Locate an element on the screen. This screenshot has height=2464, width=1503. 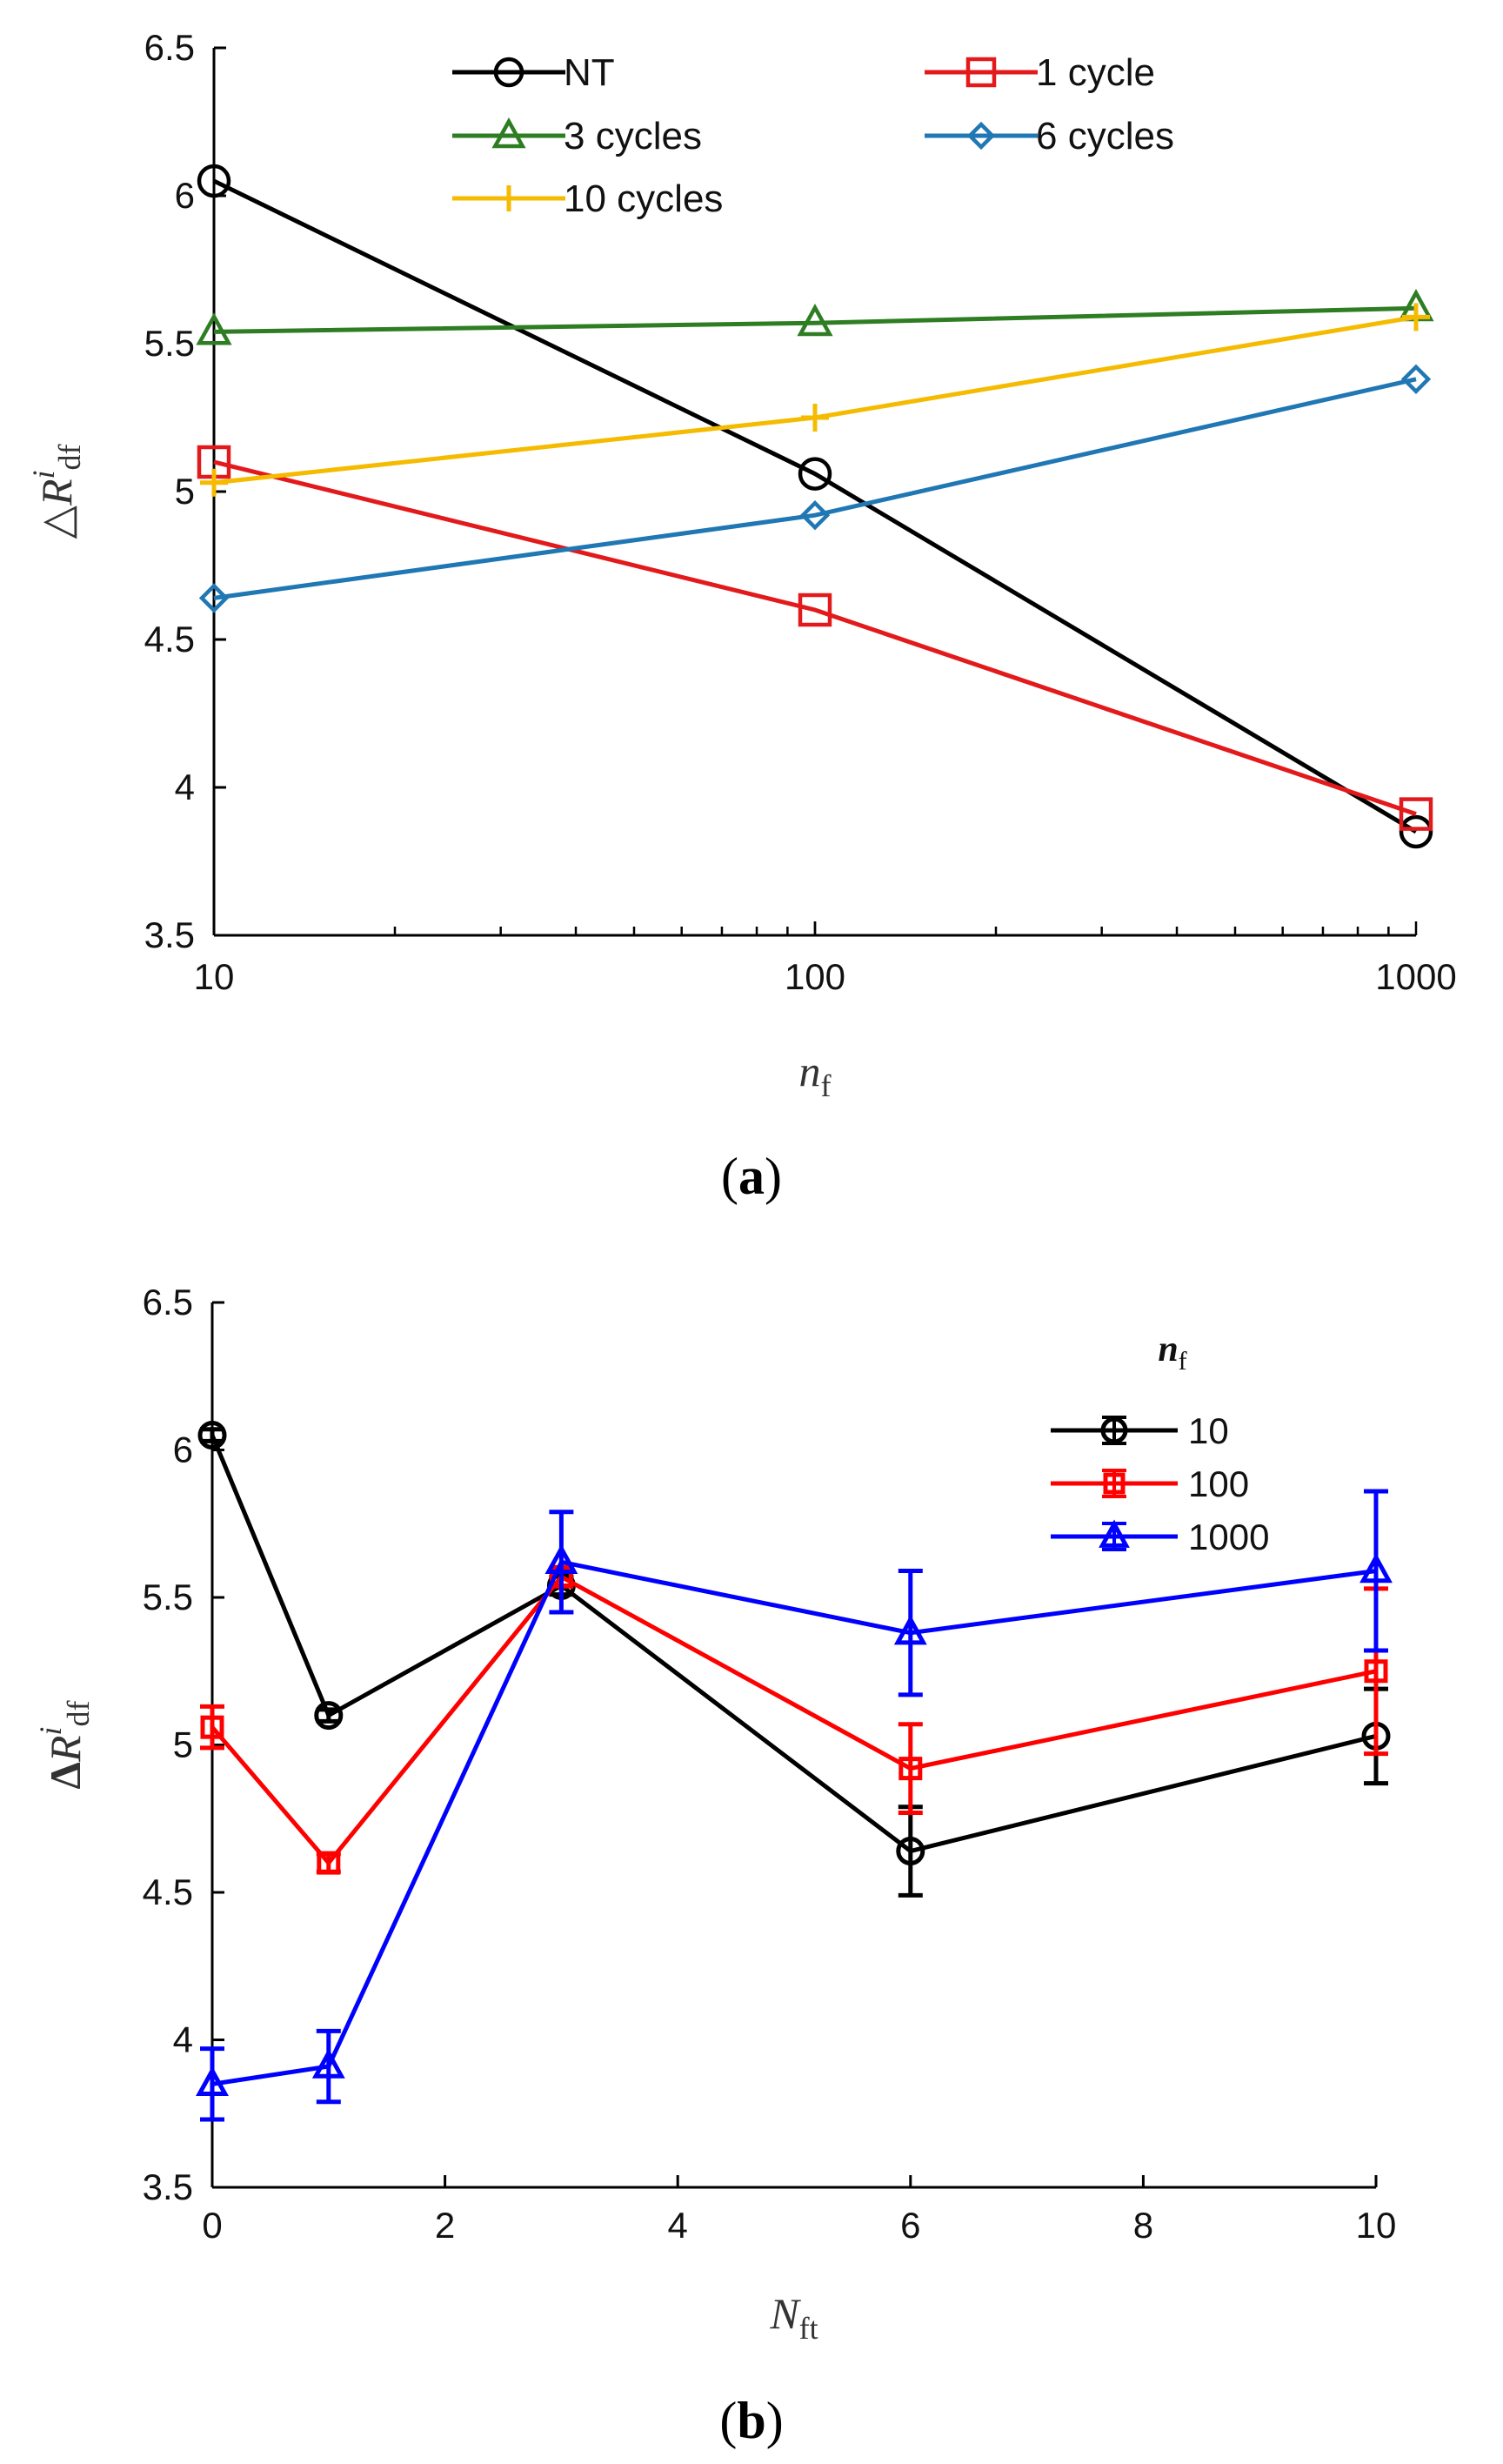
legend-title: nf is located at coordinates (1172, 1352).